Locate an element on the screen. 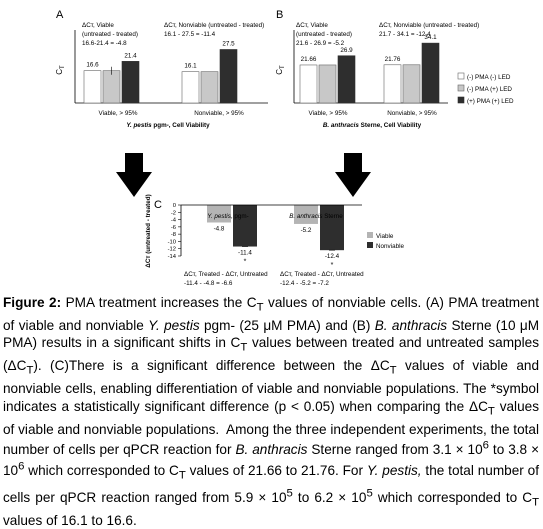 Image resolution: width=543 pixels, height=529 pixels. panel-c-bar-g0-s1 is located at coordinates (245, 226).